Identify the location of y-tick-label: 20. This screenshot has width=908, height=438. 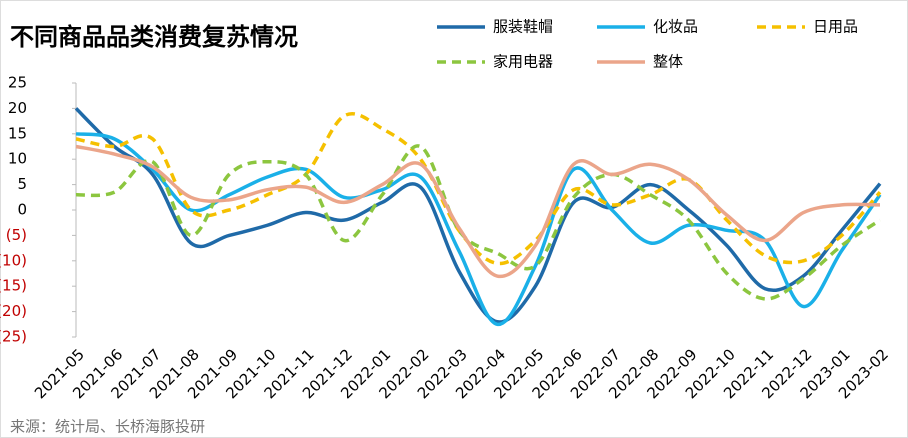
(17, 108).